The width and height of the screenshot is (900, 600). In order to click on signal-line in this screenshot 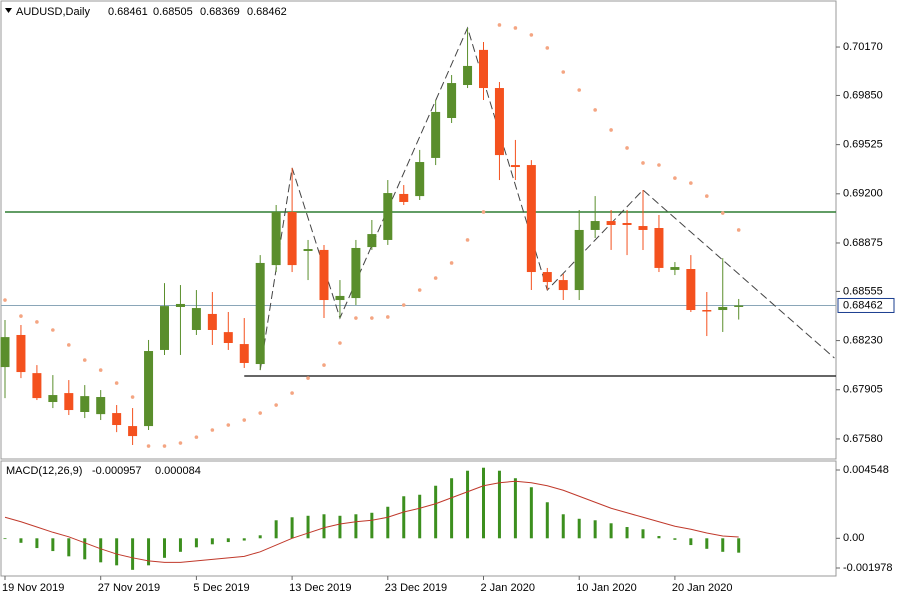, I will do `click(371, 521)`.